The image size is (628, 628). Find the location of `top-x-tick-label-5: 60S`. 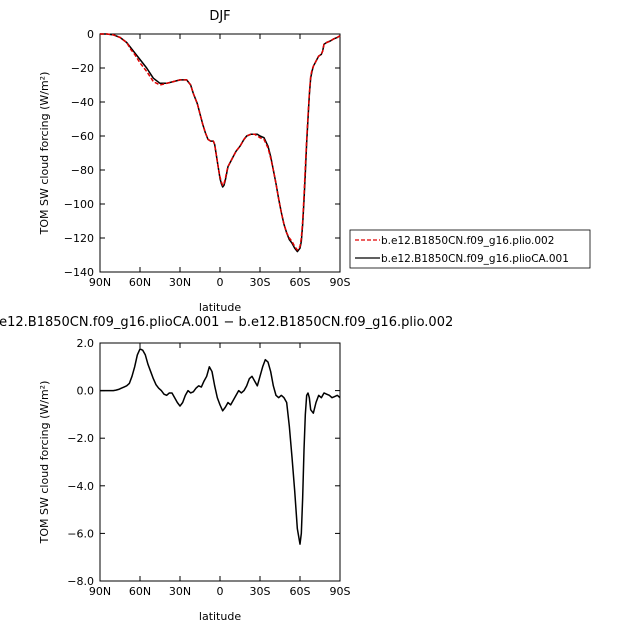

top-x-tick-label-5: 60S is located at coordinates (300, 282).